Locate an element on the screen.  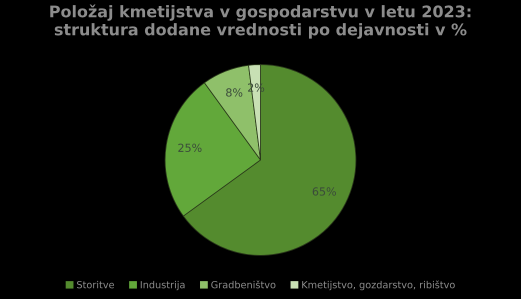
legend-label: Kmetijstvo, gozdarstvo, ribištvo is located at coordinates (378, 285).